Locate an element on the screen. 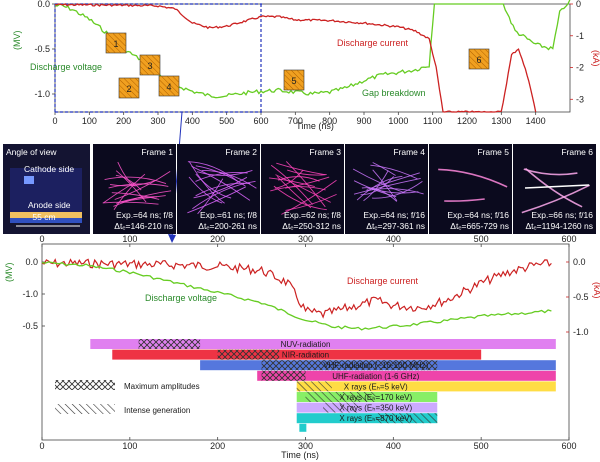 The image size is (600, 462). frame-interval: Δtₑ=250-312 ns is located at coordinates (311, 226).